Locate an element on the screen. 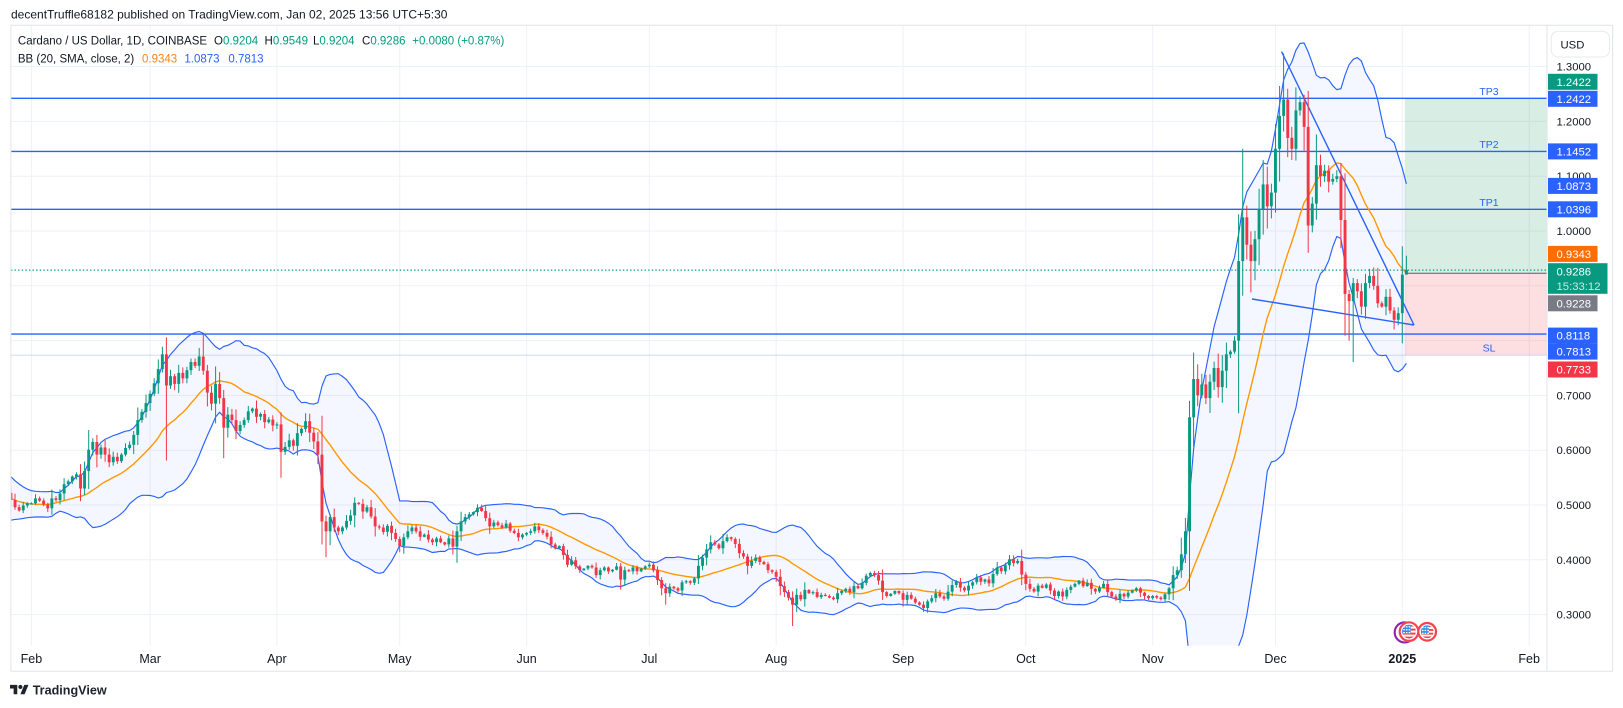 The image size is (1623, 708). svg-text: C0.9286 is located at coordinates (384, 42).